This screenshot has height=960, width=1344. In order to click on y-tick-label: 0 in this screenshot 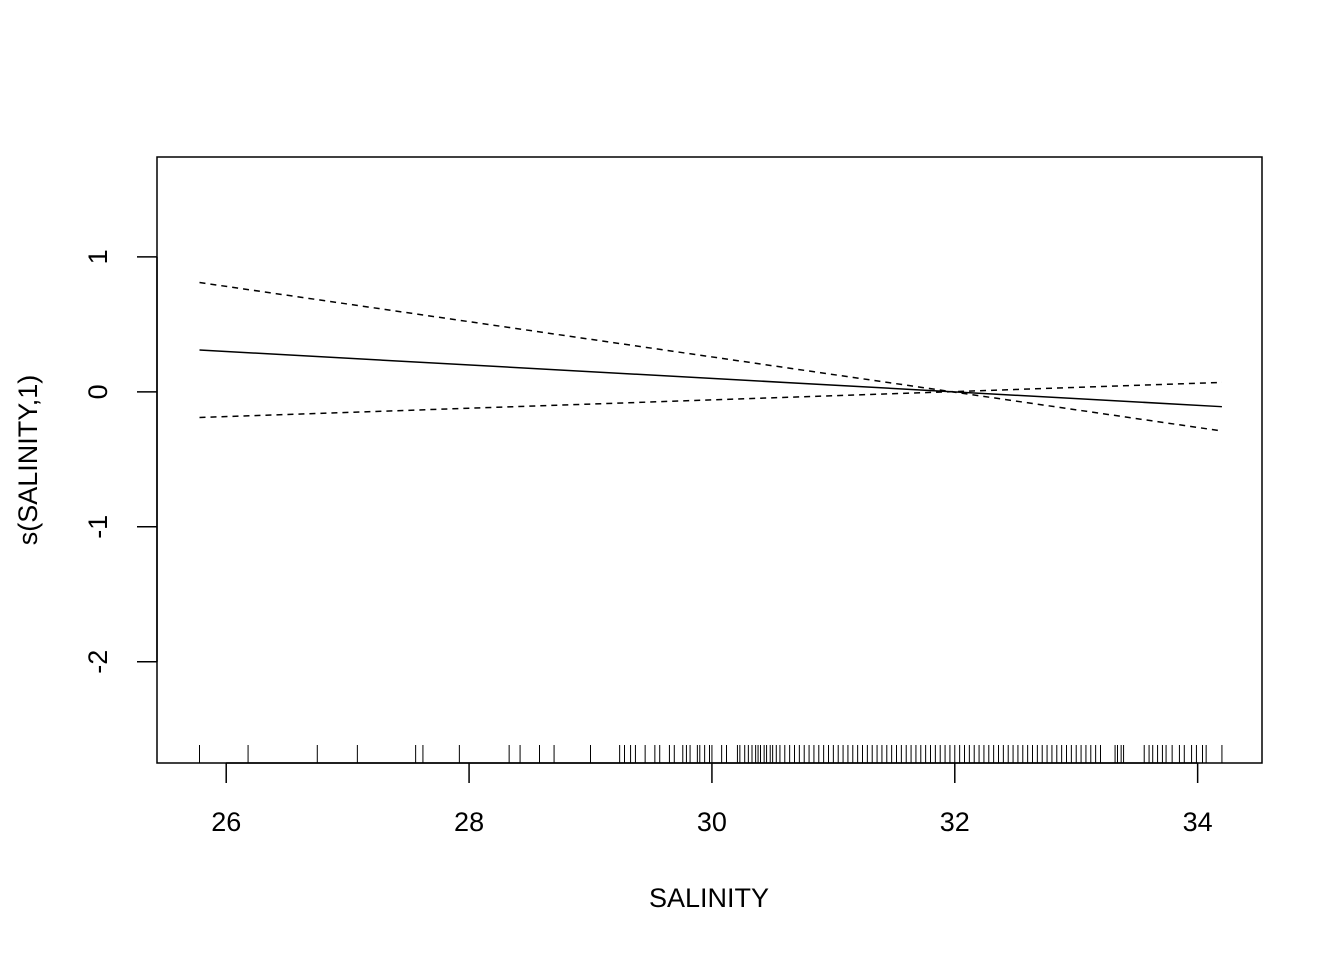, I will do `click(98, 391)`.